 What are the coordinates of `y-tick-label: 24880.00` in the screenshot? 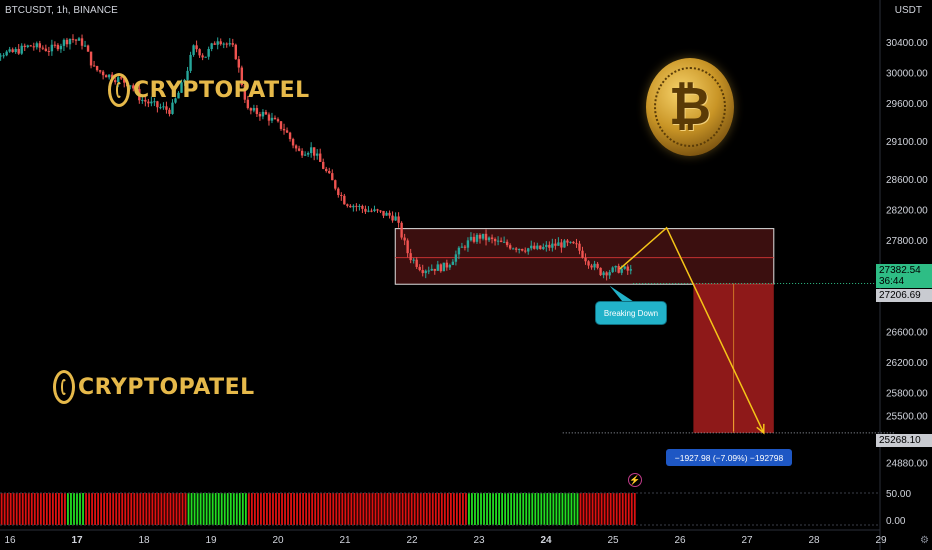 It's located at (907, 463).